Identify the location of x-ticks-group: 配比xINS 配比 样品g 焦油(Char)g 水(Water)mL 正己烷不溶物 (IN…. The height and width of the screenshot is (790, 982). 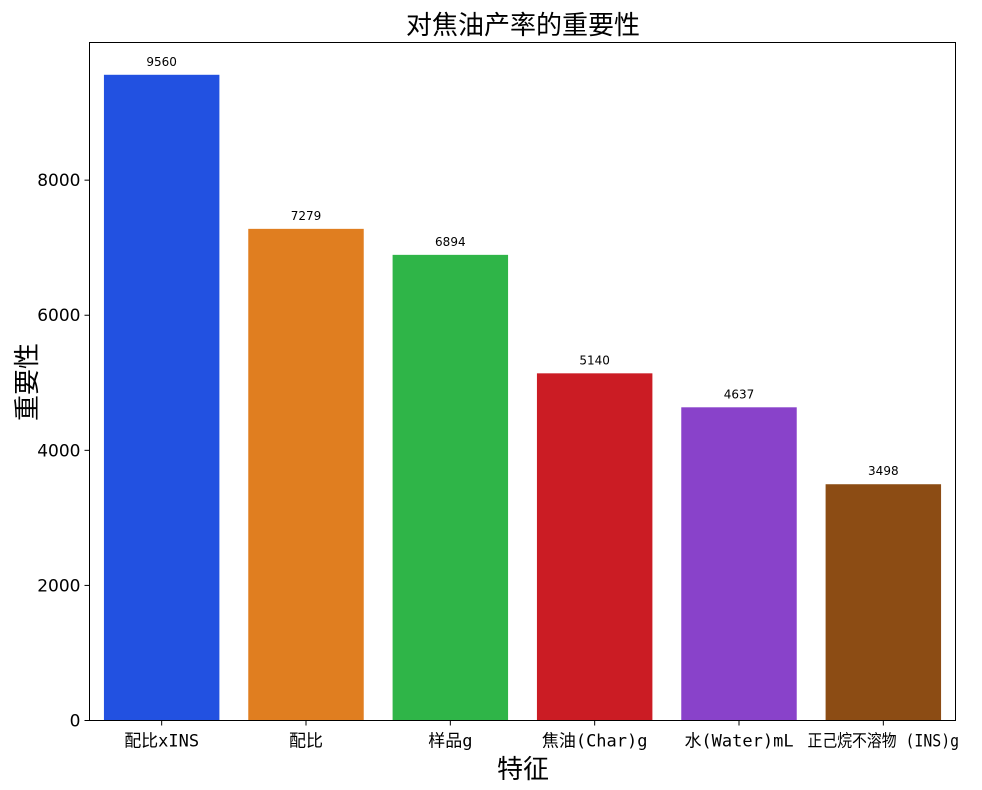
(542, 736).